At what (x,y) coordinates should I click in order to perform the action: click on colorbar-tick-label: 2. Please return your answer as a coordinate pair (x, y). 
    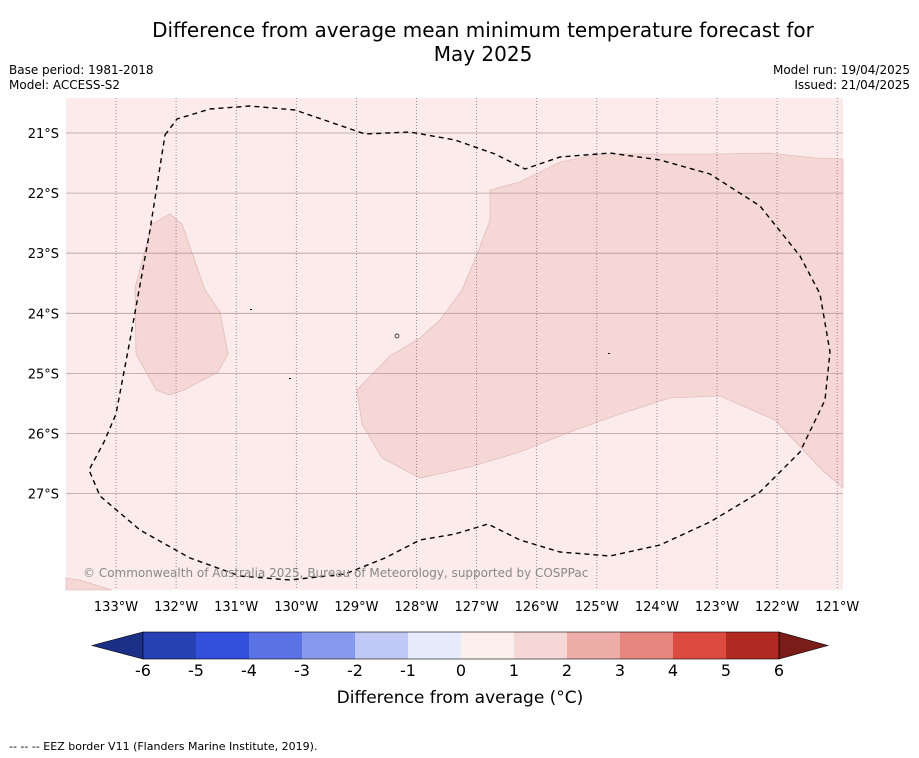
    Looking at the image, I should click on (567, 670).